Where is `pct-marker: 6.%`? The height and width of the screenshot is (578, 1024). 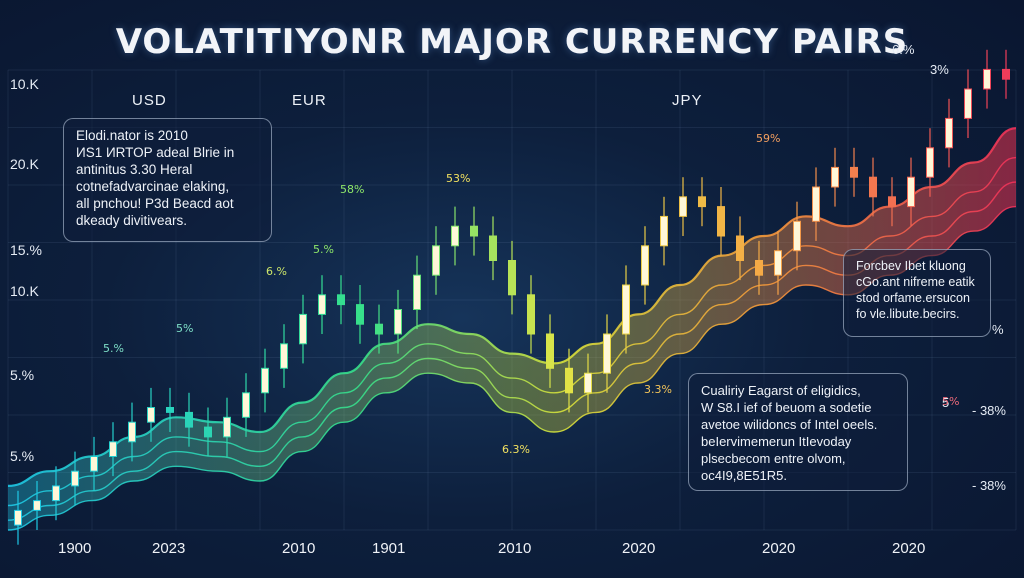 pct-marker: 6.% is located at coordinates (276, 271).